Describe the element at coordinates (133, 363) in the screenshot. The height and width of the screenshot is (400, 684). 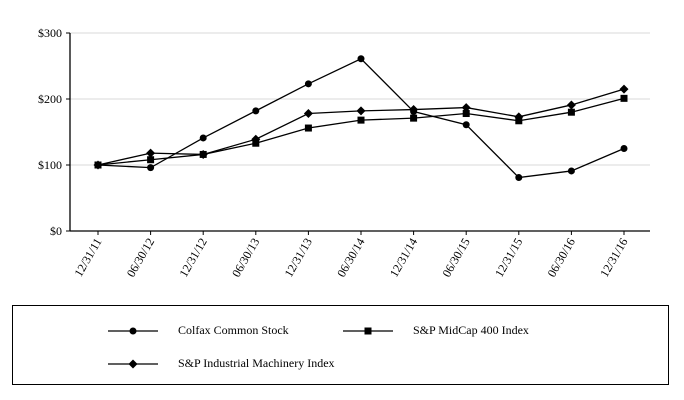
I see `legend-marker-diamond-icon` at that location.